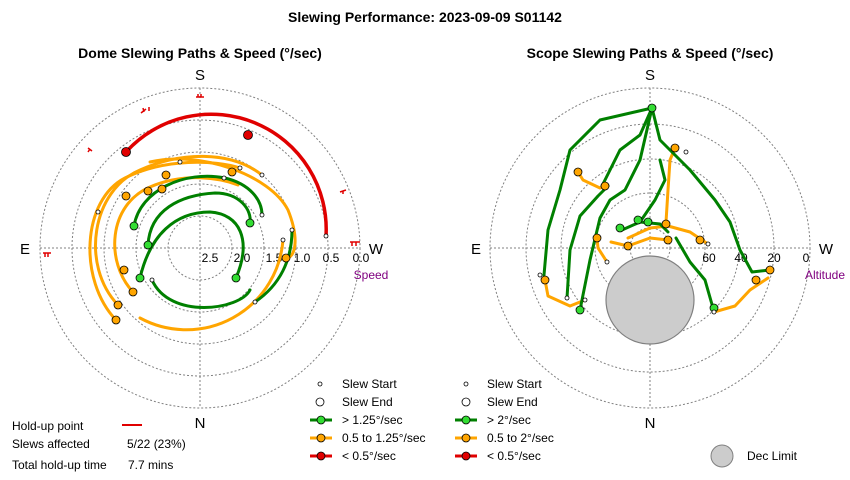 The width and height of the screenshot is (850, 480). What do you see at coordinates (466, 420) in the screenshot?
I see `legend-fast-marker` at bounding box center [466, 420].